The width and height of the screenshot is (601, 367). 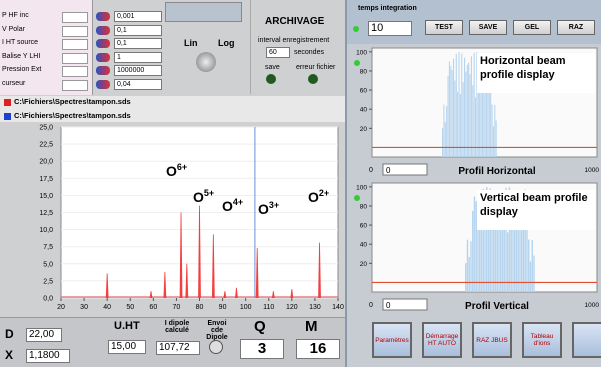 What do you see at coordinates (203, 12) in the screenshot?
I see `toolbar` at bounding box center [203, 12].